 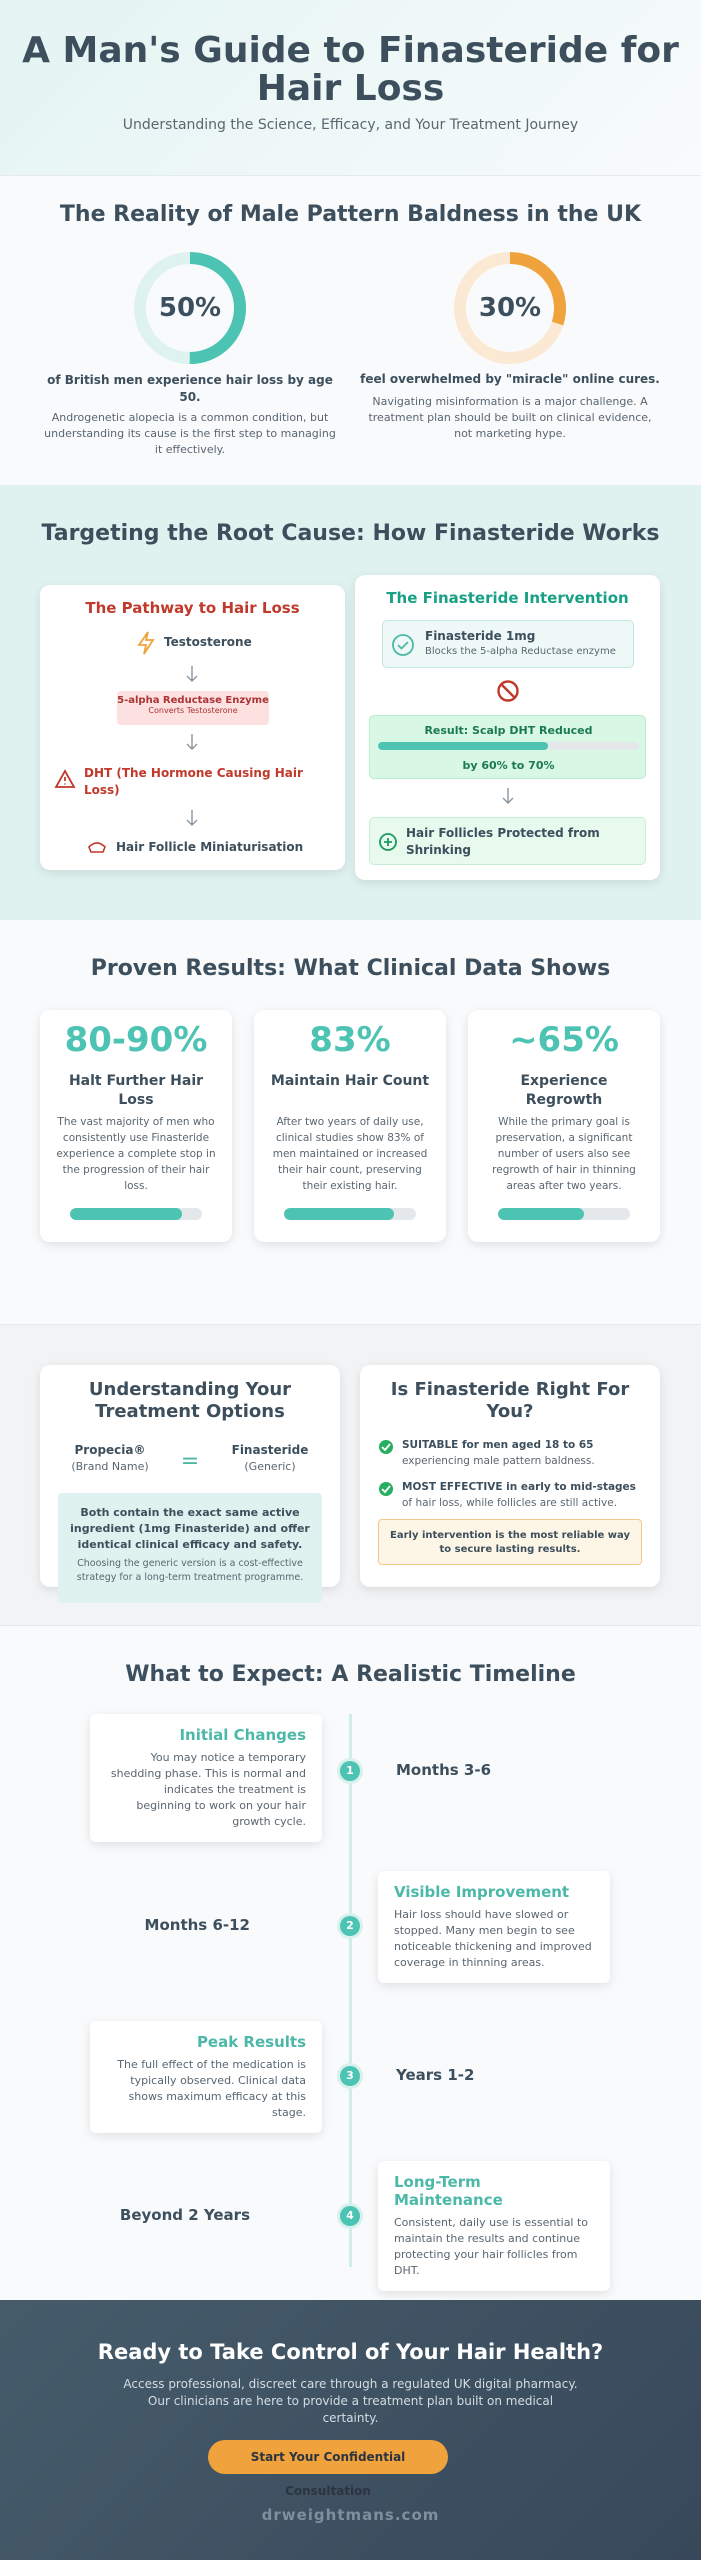 I want to click on timeline-period: Years 1-2, so click(x=435, y=2075).